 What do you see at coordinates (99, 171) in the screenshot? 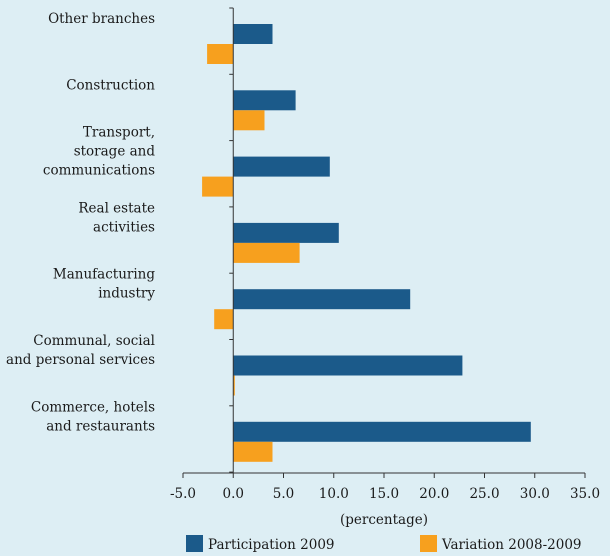
I see `category-label-line: communications` at bounding box center [99, 171].